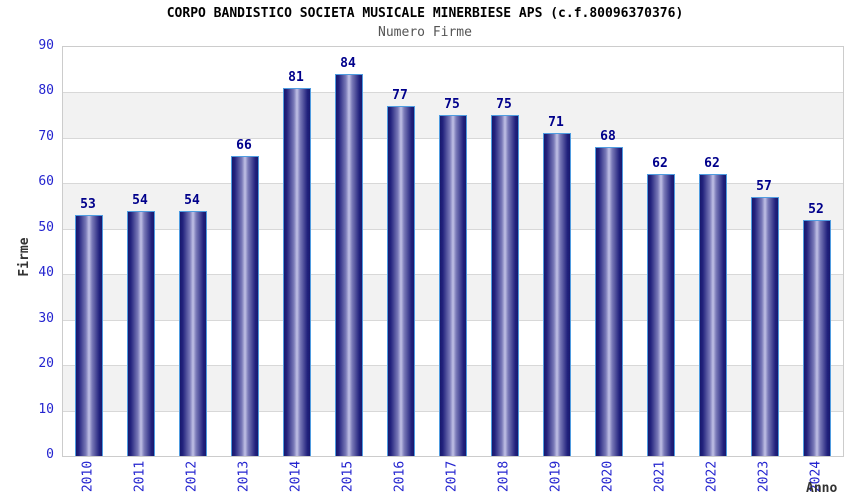  Describe the element at coordinates (244, 476) in the screenshot. I see `x-tick-label: 2013` at that location.